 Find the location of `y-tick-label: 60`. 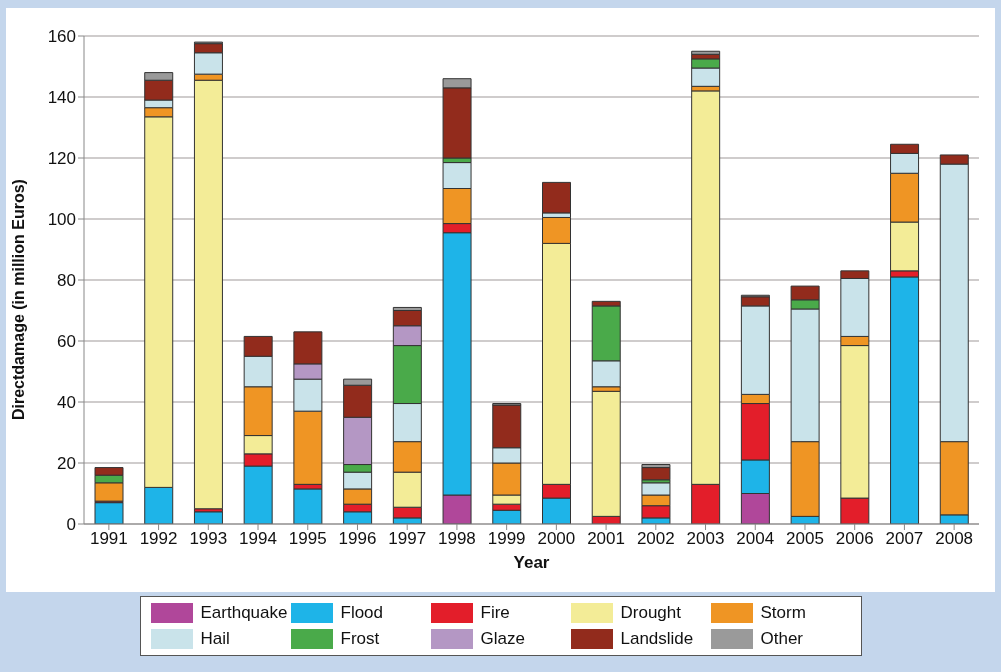

y-tick-label: 60 is located at coordinates (66, 342).